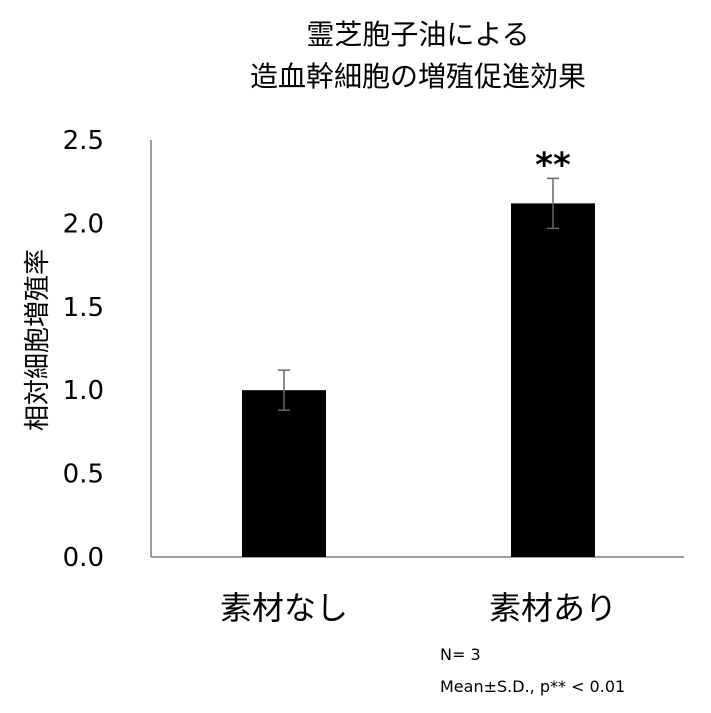 This screenshot has height=713, width=711. I want to click on y-tick-label: 2.5, so click(83, 141).